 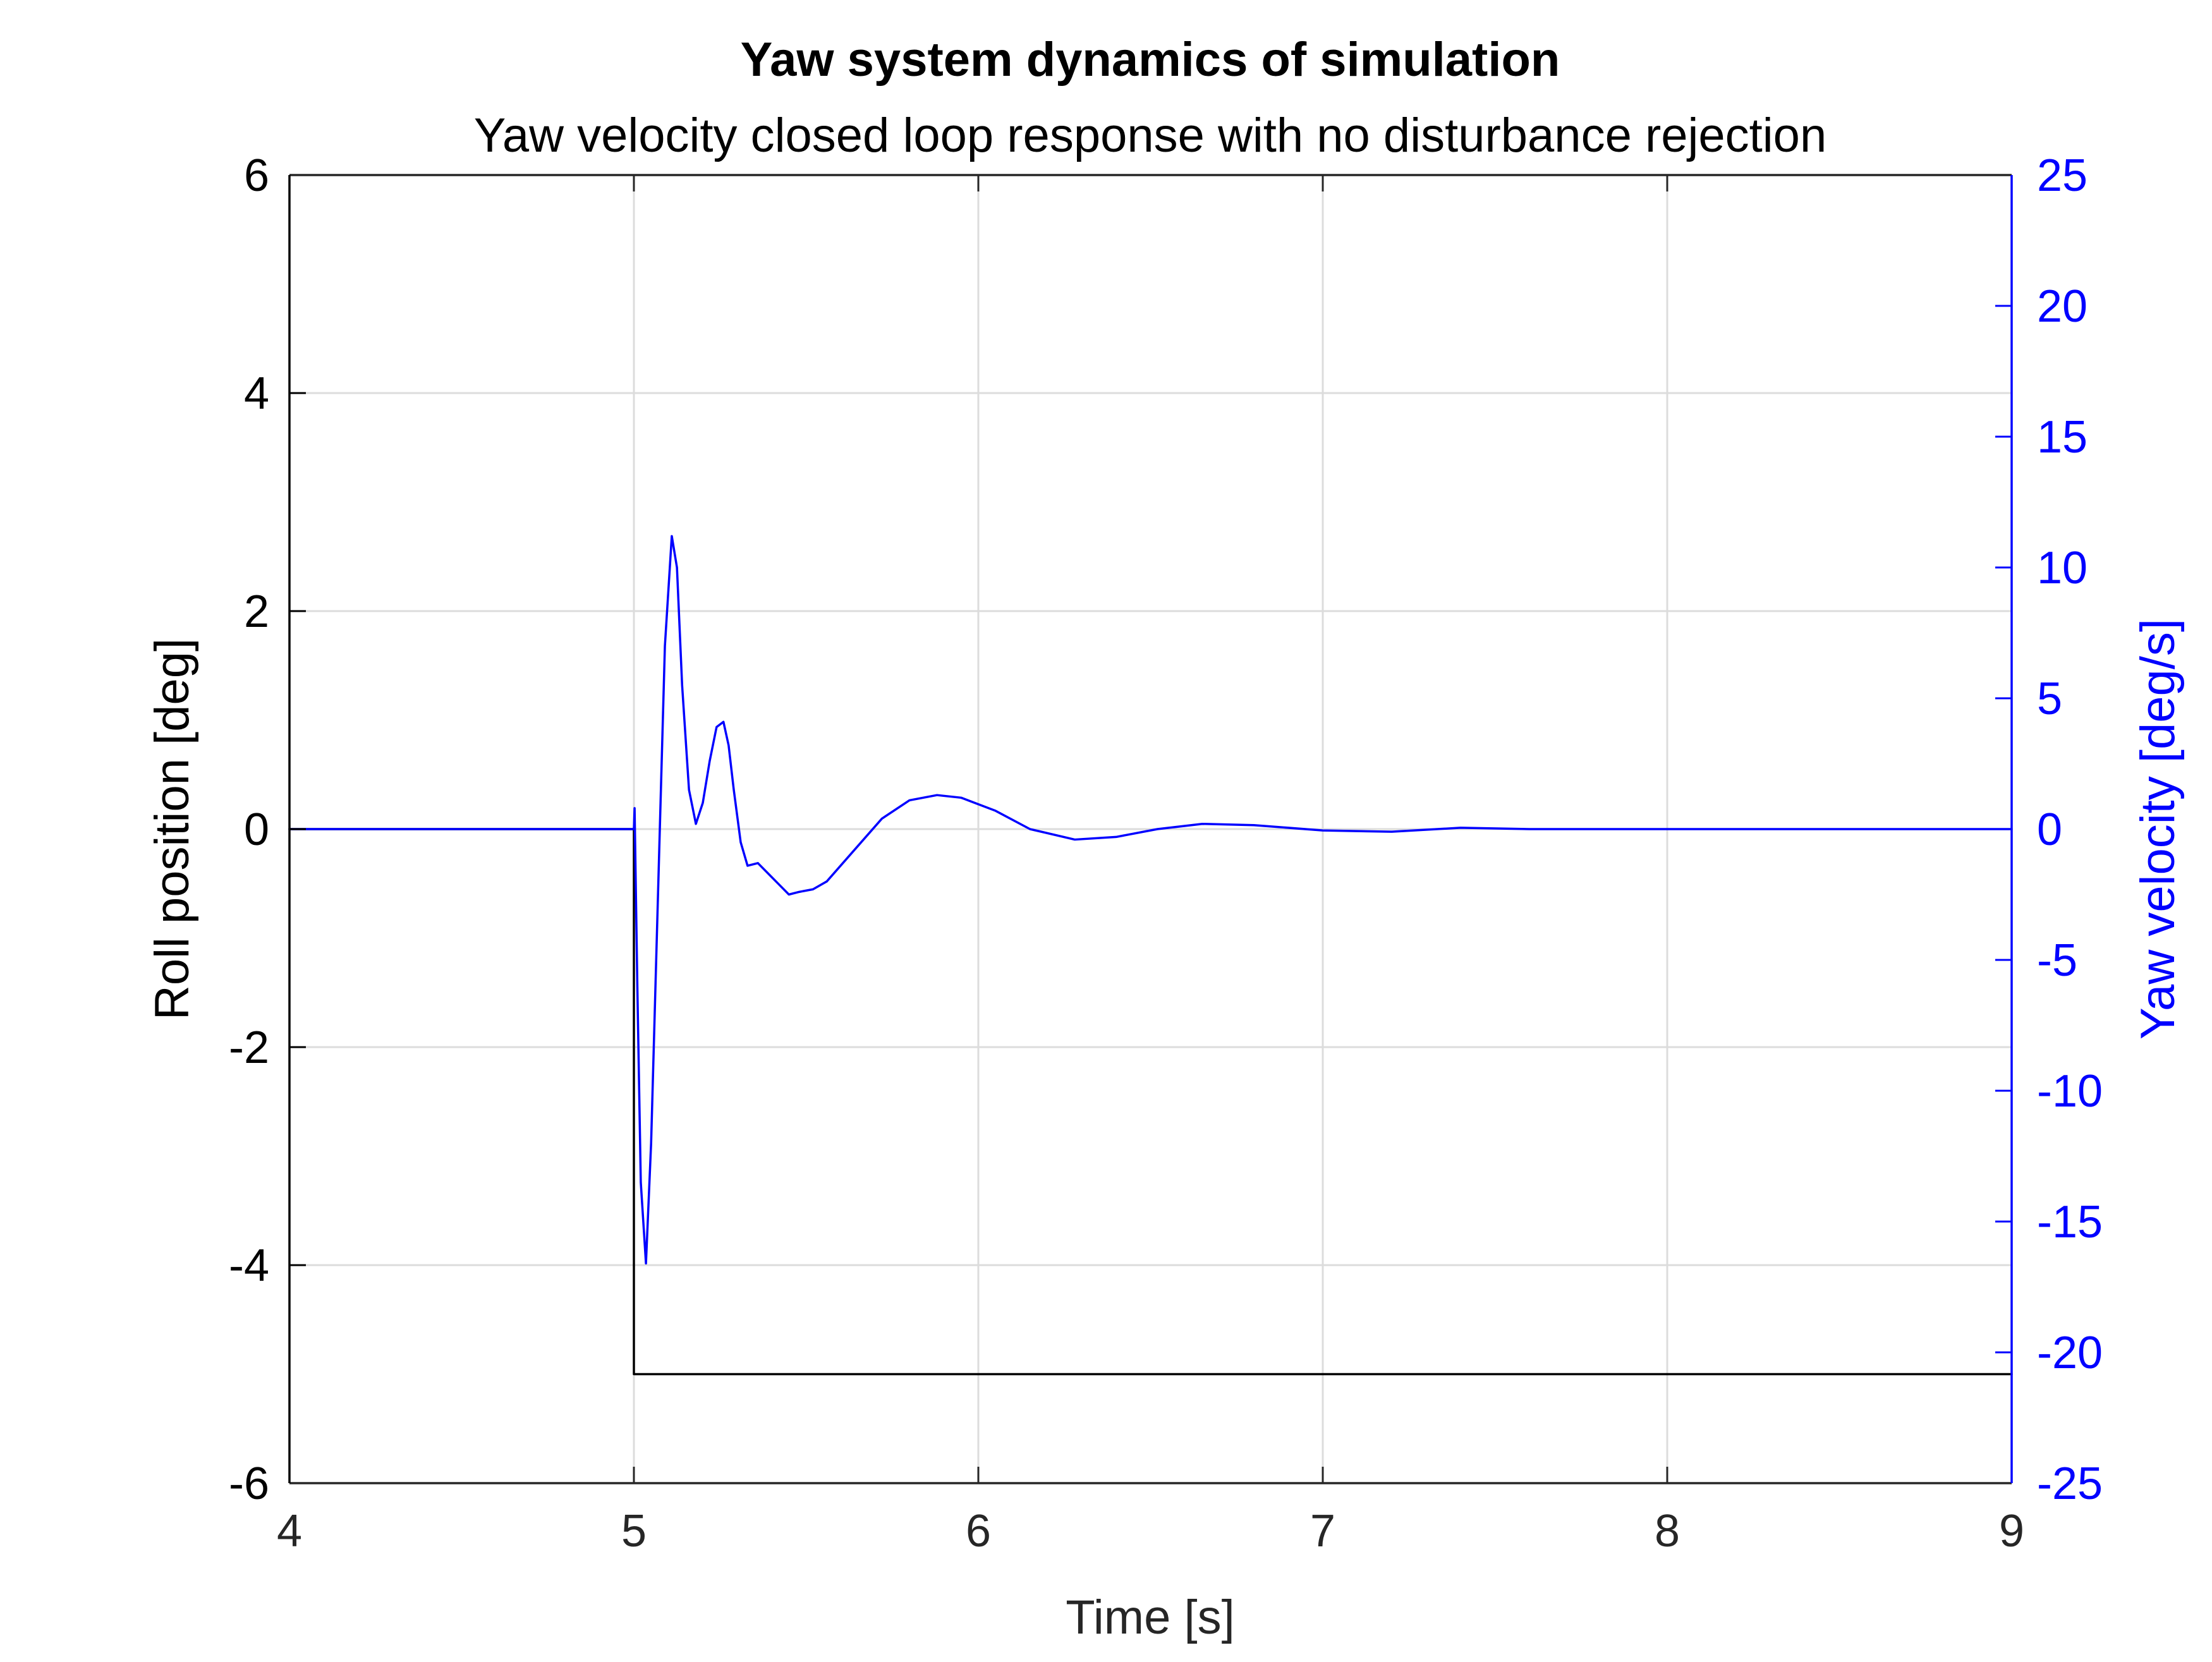 I want to click on x-tick-label: 4, so click(x=289, y=1531).